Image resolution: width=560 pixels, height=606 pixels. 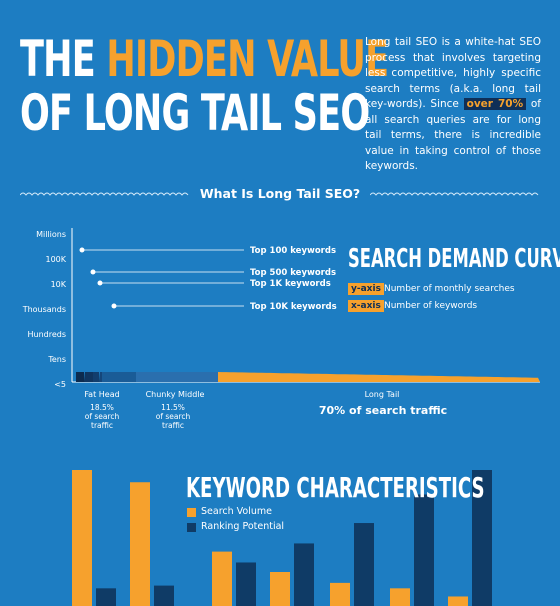 I want to click on y-tick-label: 100K, so click(x=55, y=259).